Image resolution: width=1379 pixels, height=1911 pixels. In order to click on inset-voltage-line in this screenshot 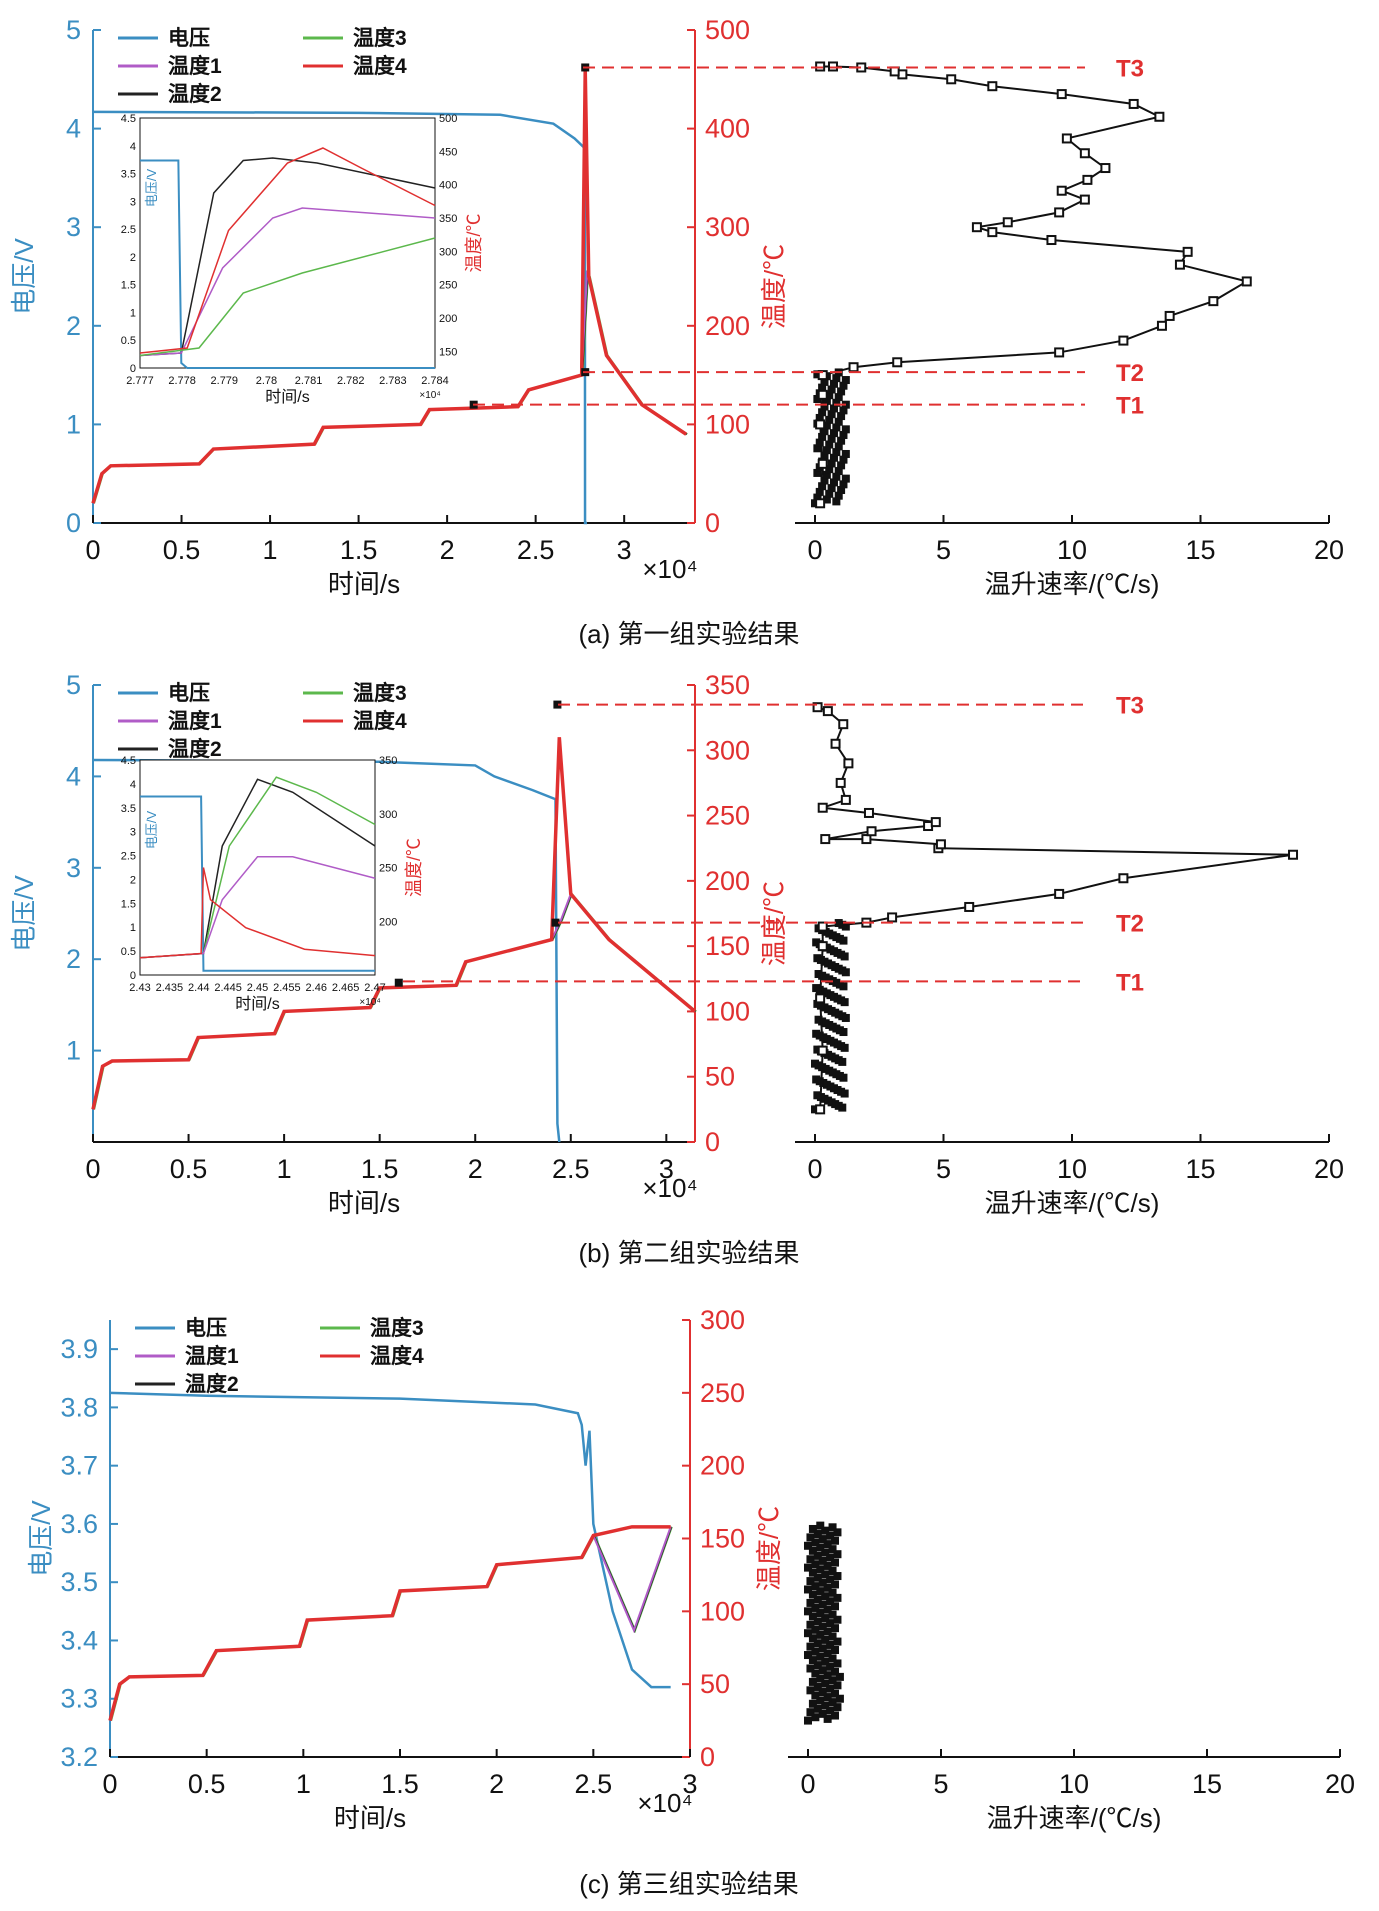, I will do `click(287, 264)`.